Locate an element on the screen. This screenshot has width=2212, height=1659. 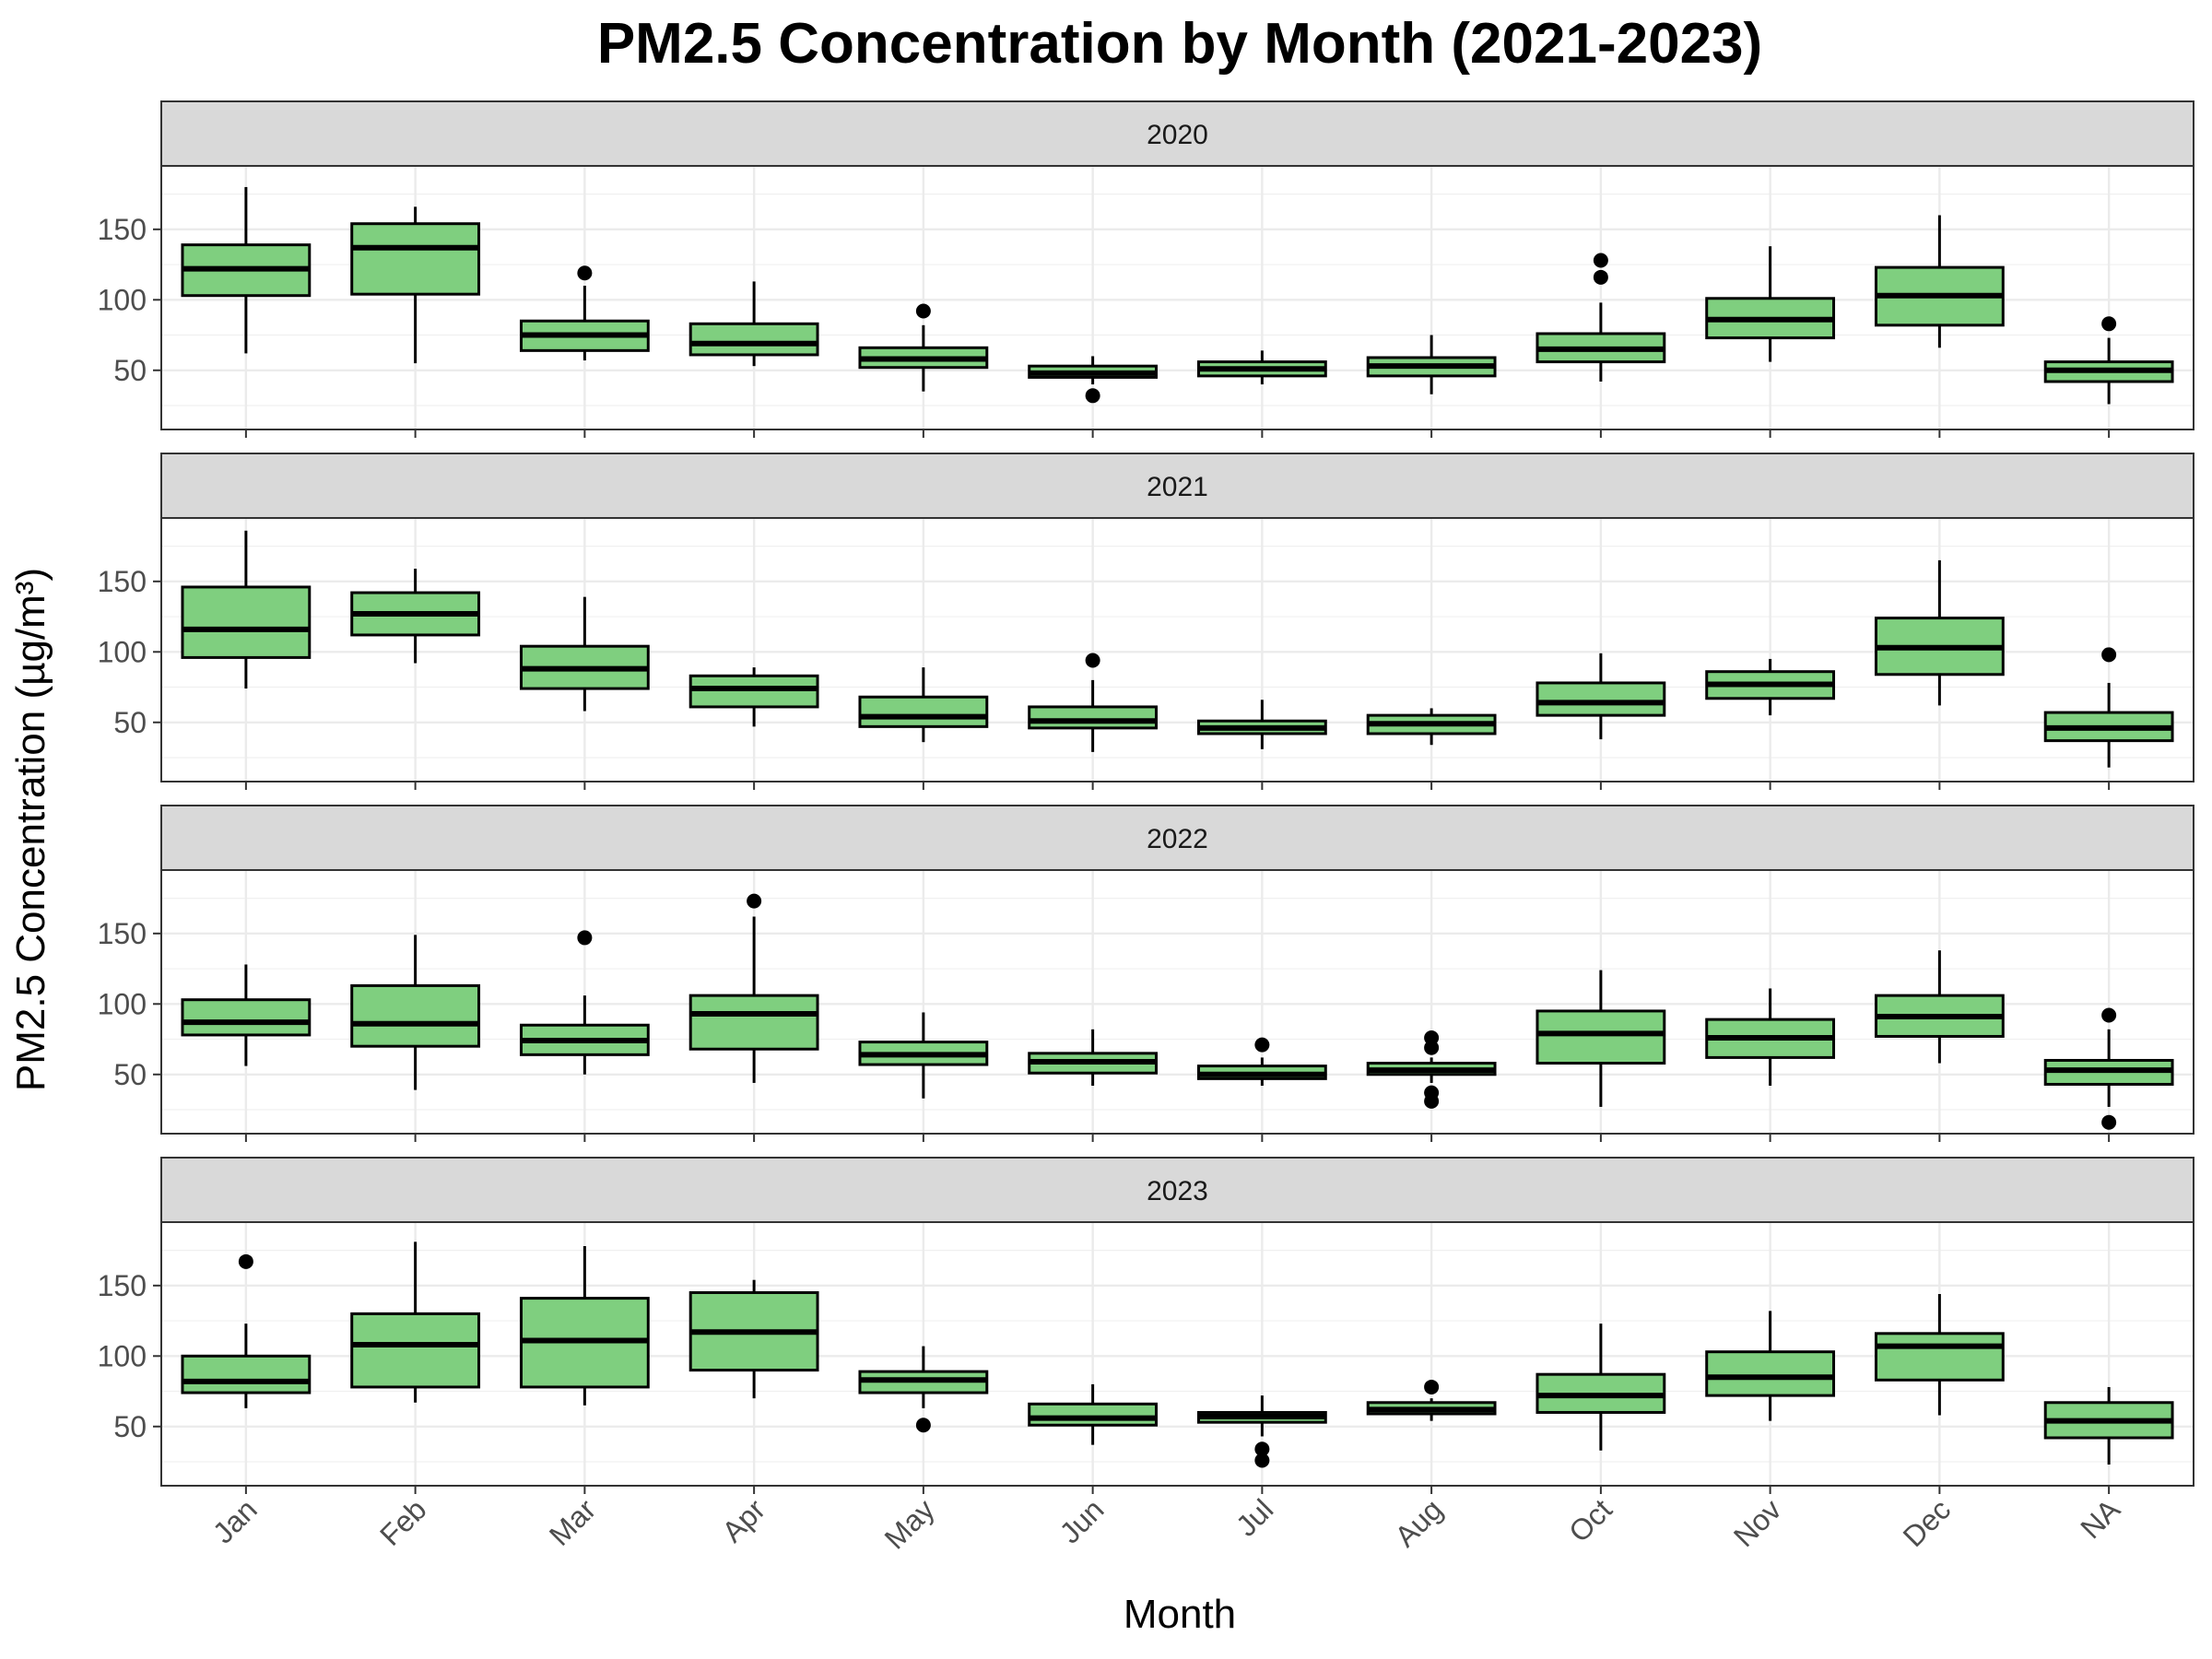
box-2020-Apr is located at coordinates (753, 324).